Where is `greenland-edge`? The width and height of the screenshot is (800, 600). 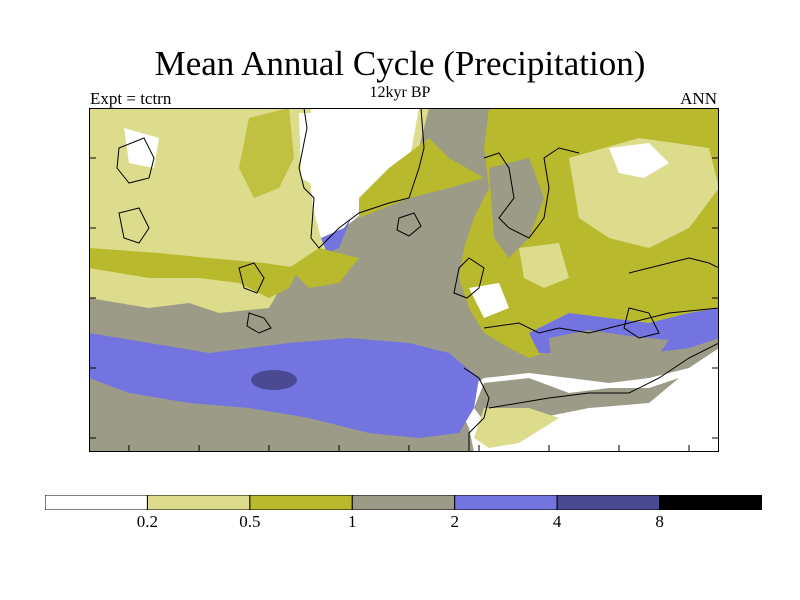
greenland-edge is located at coordinates (336, 235).